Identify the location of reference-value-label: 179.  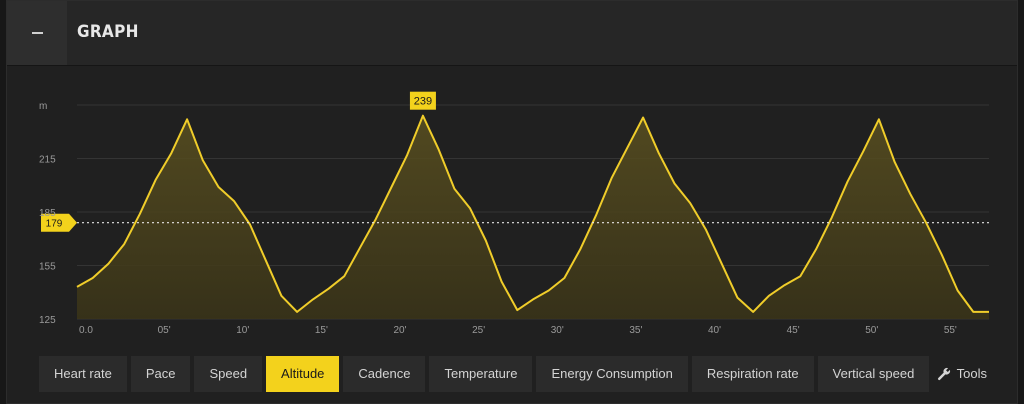
(54, 224).